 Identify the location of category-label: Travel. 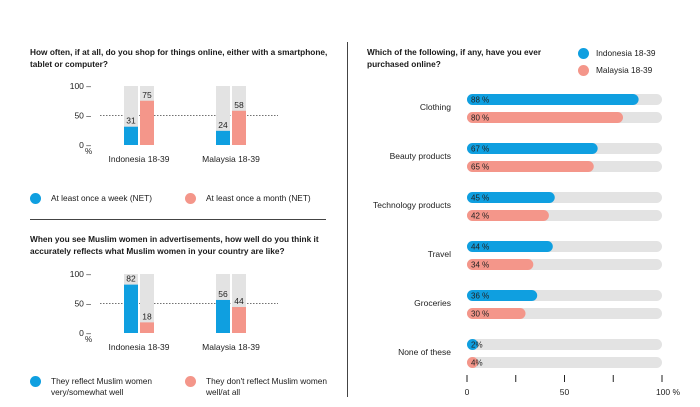
(439, 254).